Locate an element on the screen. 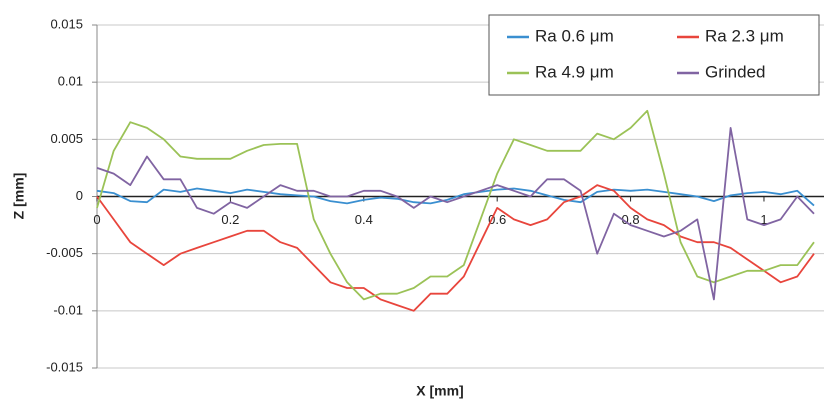 This screenshot has width=825, height=410. x-tick-label: 0 is located at coordinates (96, 219).